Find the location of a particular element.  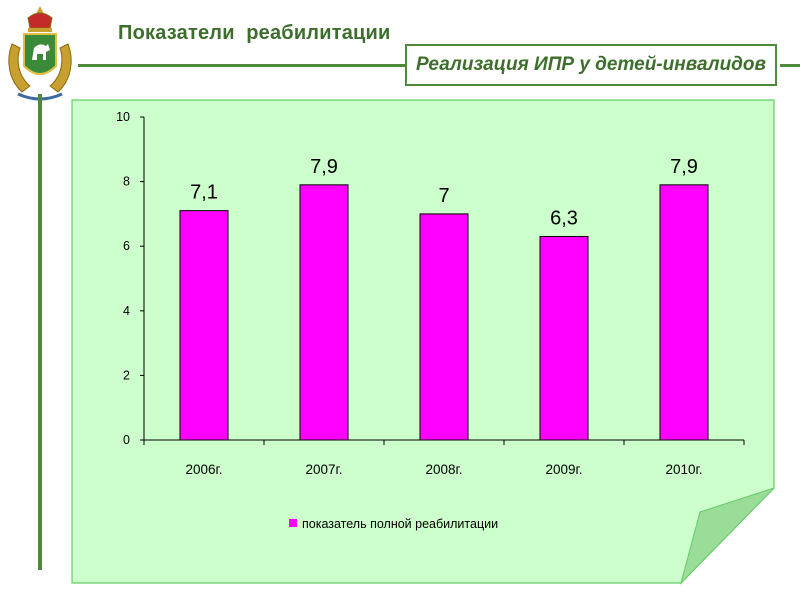

coat-of-arms-icon is located at coordinates (40, 53).